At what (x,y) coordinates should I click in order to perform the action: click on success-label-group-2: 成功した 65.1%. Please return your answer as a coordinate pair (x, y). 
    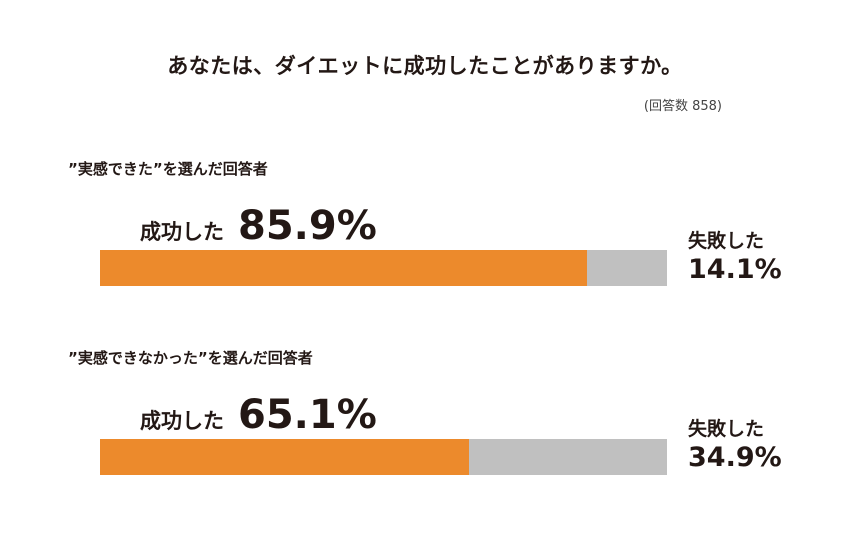
    Looking at the image, I should click on (258, 415).